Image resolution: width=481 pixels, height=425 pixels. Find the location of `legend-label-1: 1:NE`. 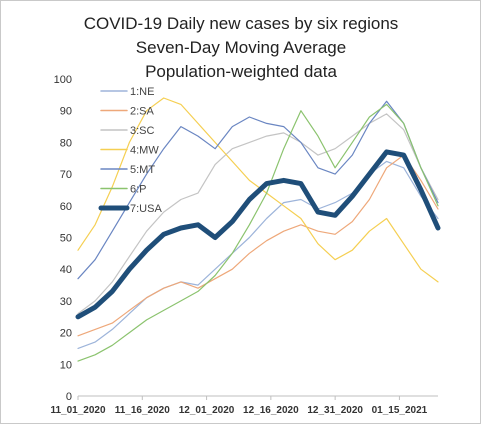

legend-label-1: 1:NE is located at coordinates (142, 92).